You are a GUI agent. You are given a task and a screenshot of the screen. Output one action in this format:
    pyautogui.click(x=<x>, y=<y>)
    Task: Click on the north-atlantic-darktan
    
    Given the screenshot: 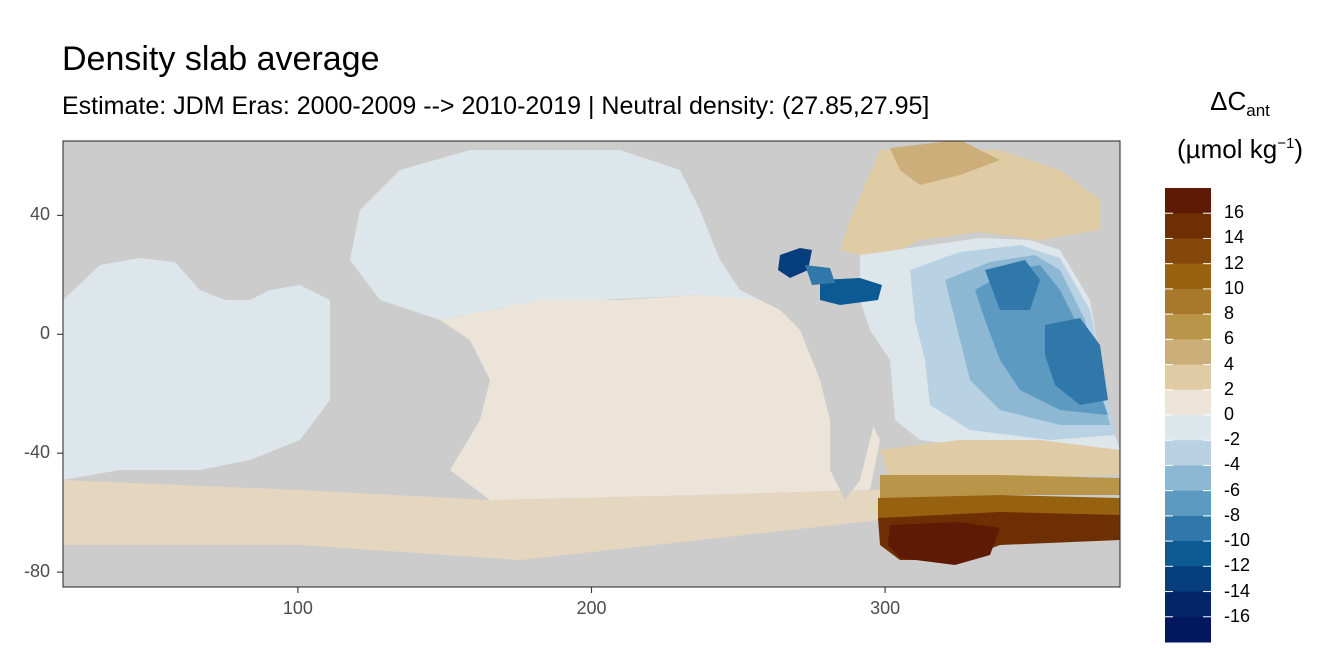 What is the action you would take?
    pyautogui.click(x=945, y=163)
    